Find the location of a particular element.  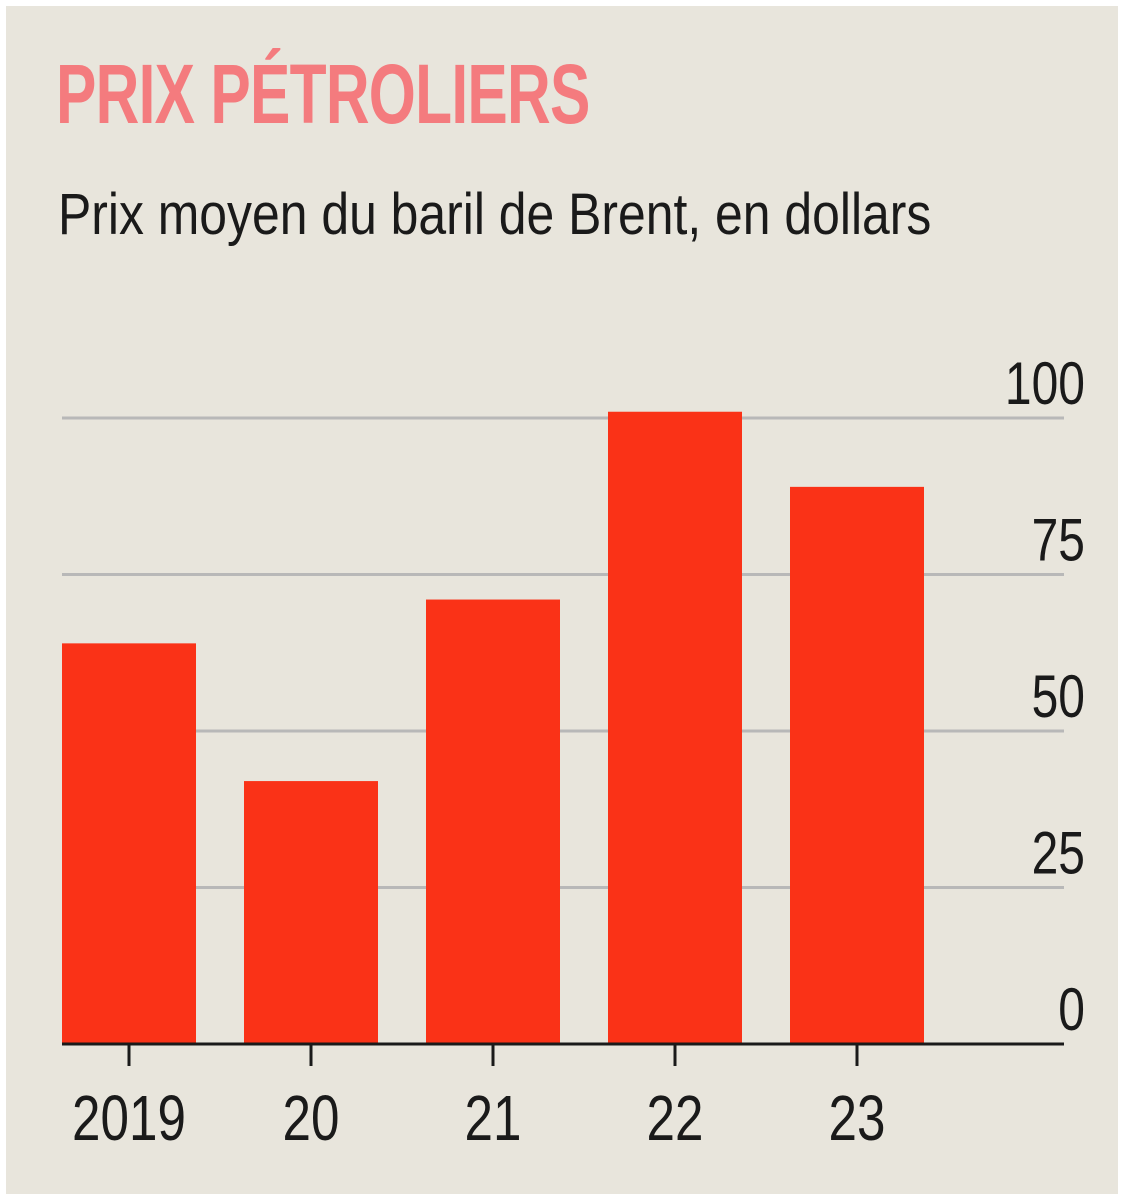

y-tick-label: 75 is located at coordinates (1058, 539).